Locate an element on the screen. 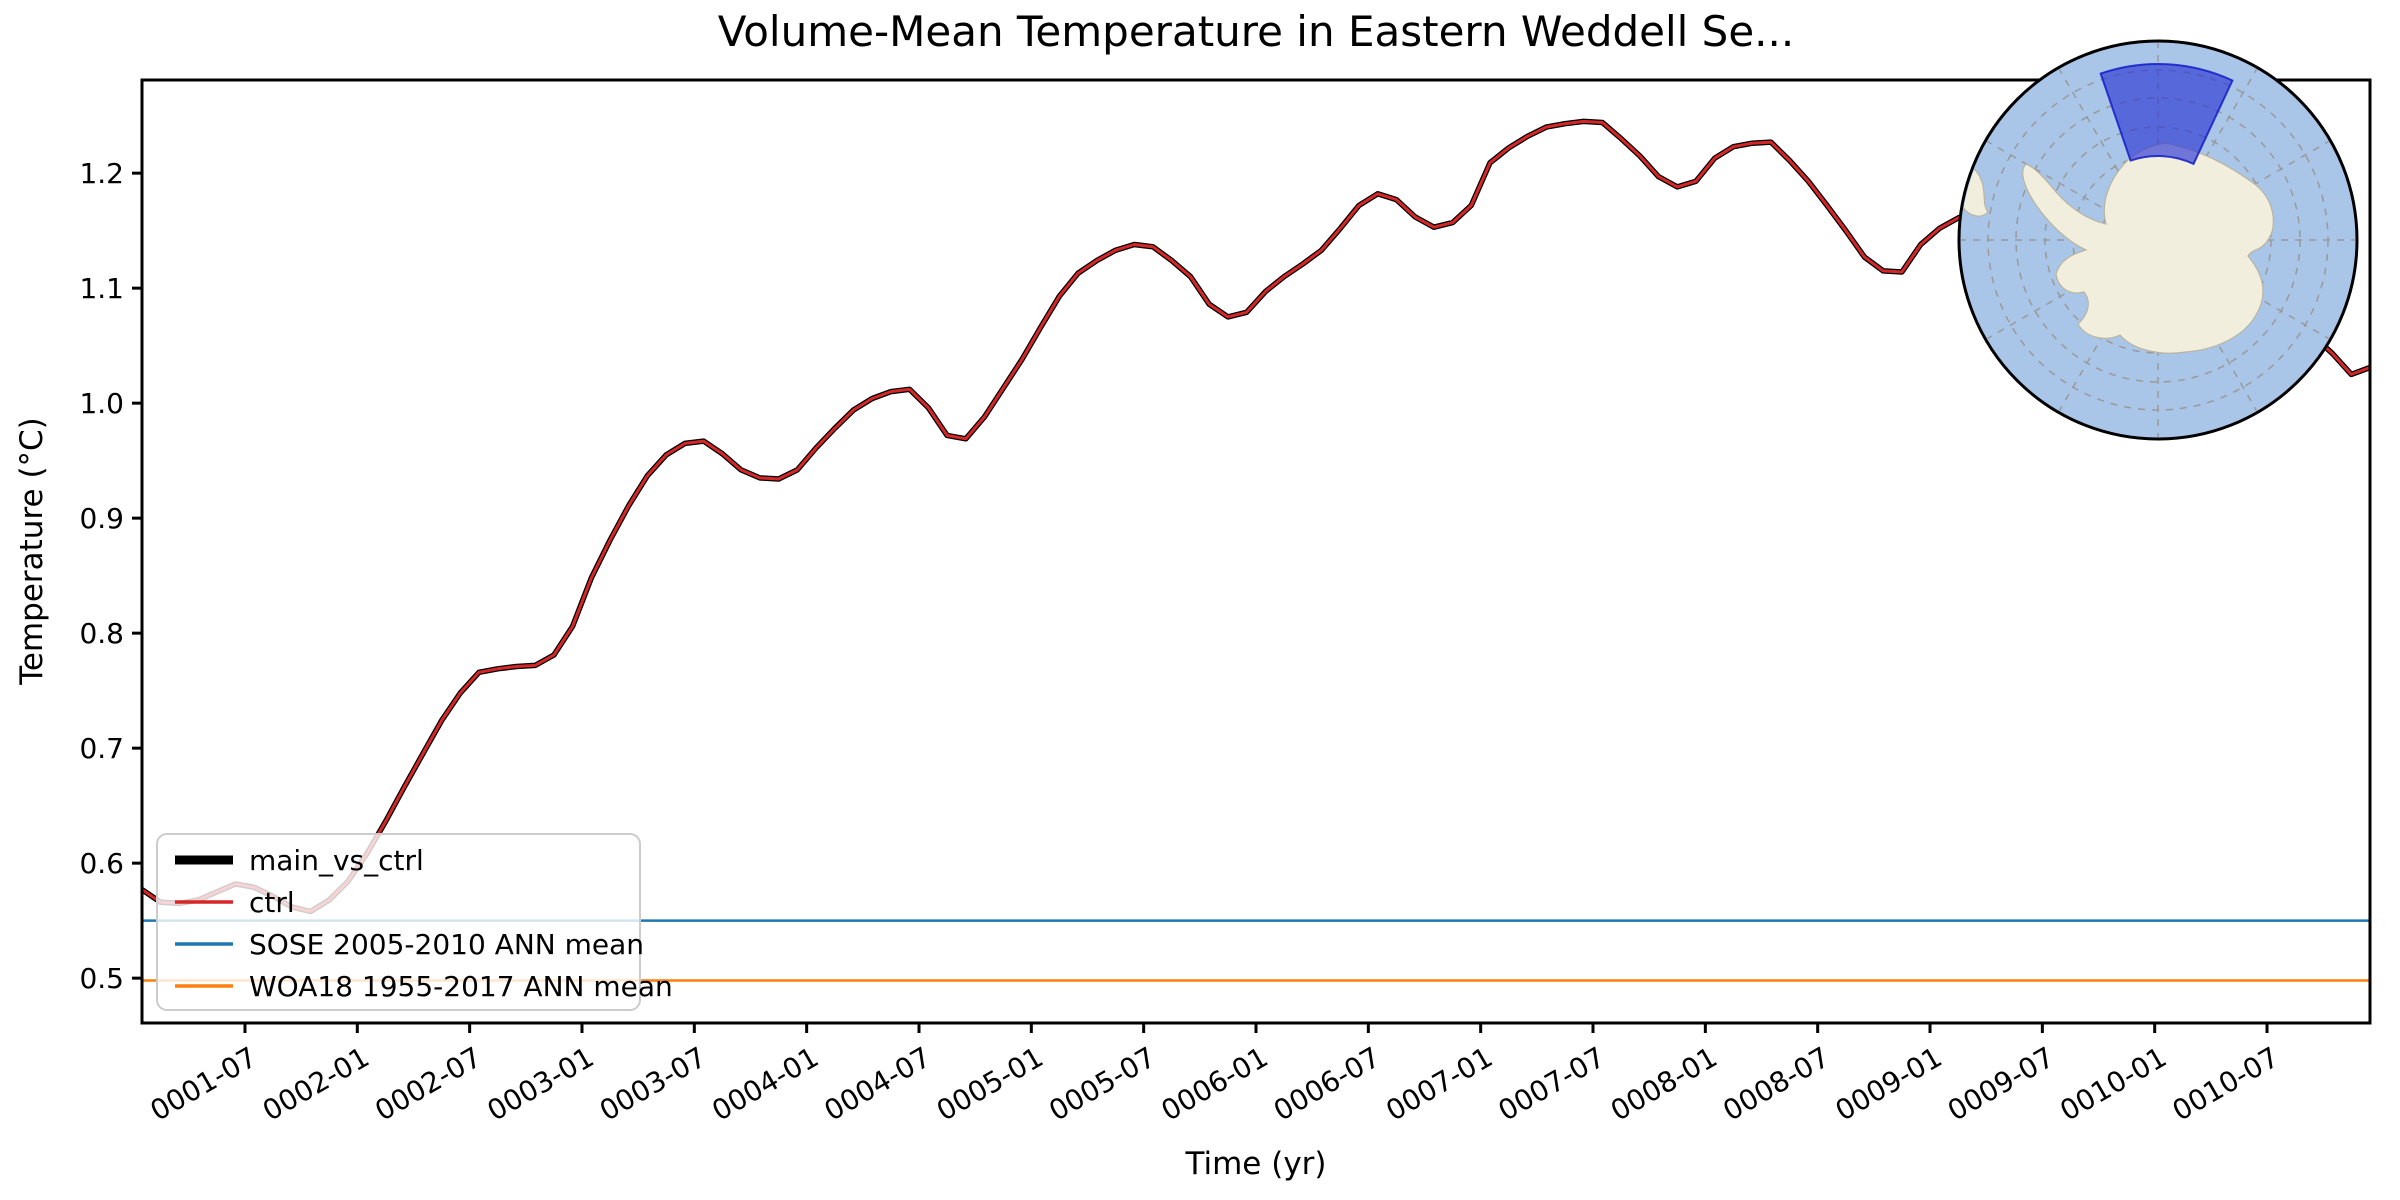 This screenshot has width=2400, height=1200. y-tick-label: 0.8 is located at coordinates (101, 633).